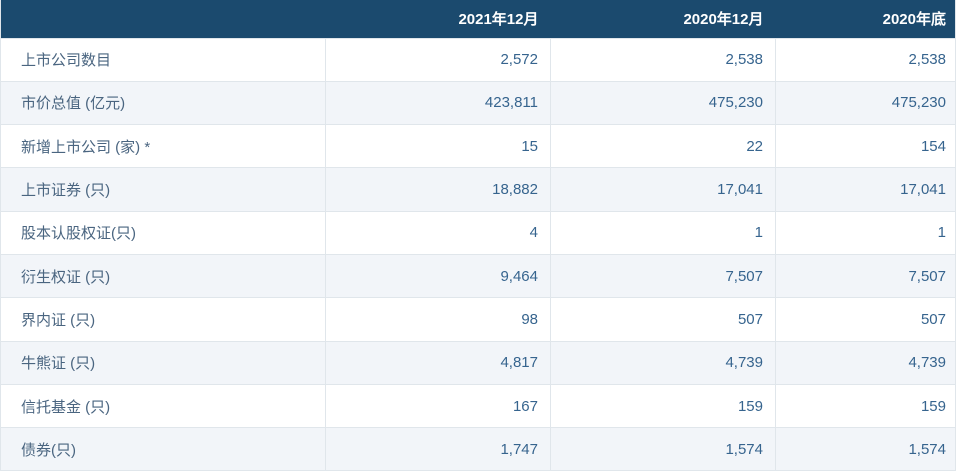  What do you see at coordinates (163, 406) in the screenshot?
I see `row-label: 信托基金 (只)` at bounding box center [163, 406].